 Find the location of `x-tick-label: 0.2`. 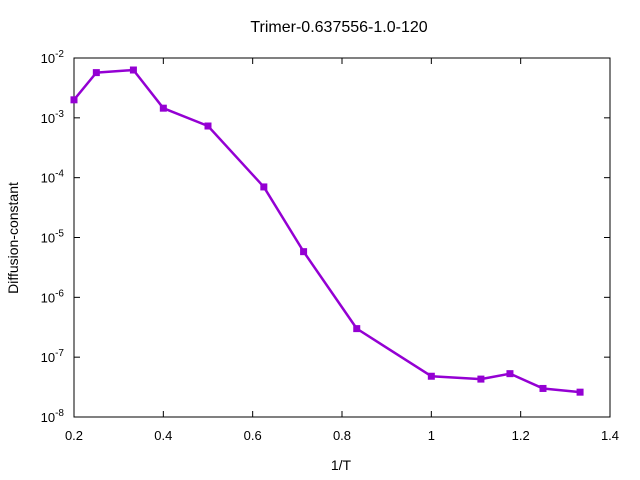

x-tick-label: 0.2 is located at coordinates (74, 435).